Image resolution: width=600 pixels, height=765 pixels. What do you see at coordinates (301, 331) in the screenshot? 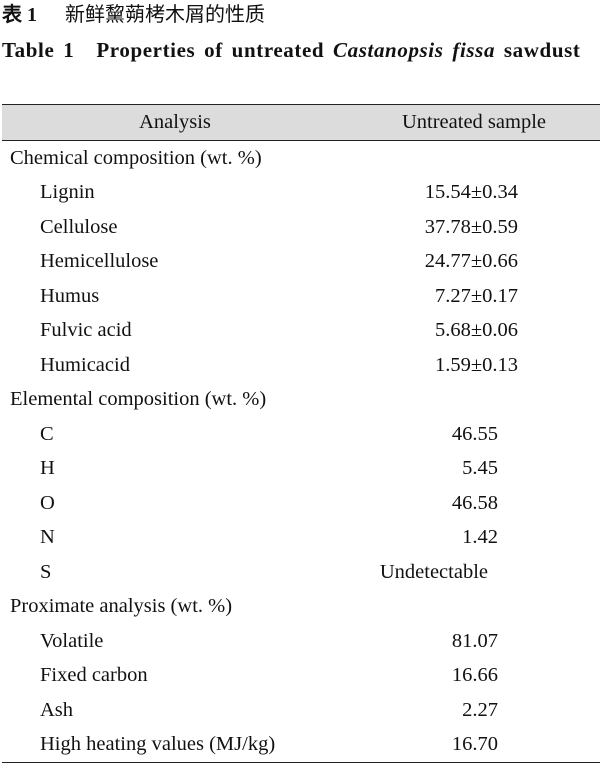
I see `data-row: Fulvic acid 5.68±0.06` at bounding box center [301, 331].